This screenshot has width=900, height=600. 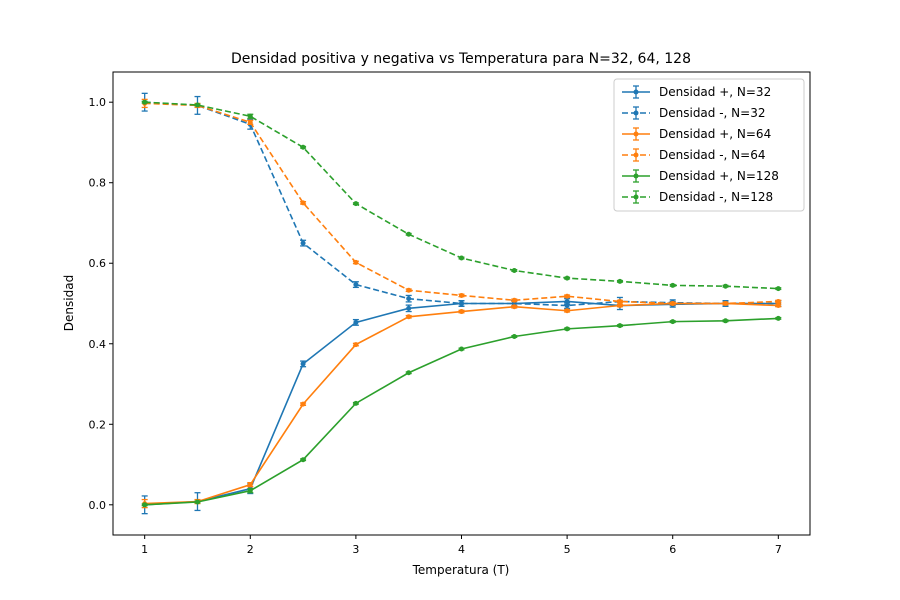 I want to click on y-tick-label: 0.8, so click(x=98, y=183).